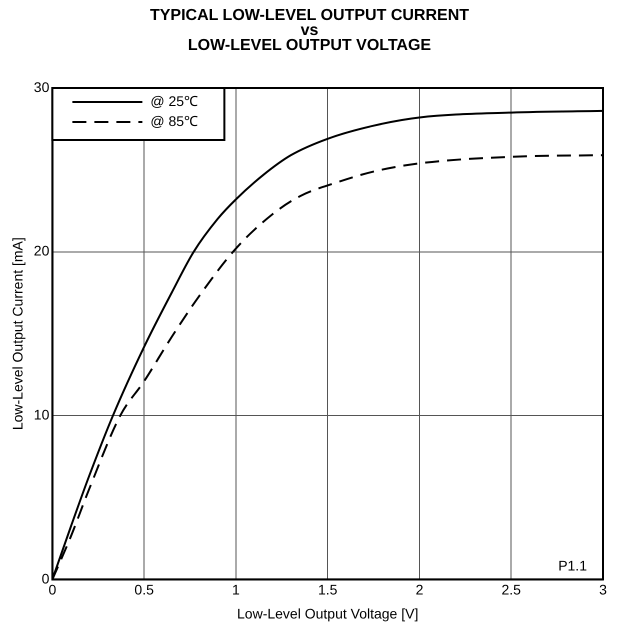  Describe the element at coordinates (144, 590) in the screenshot. I see `x-tick-label: 0.5` at that location.